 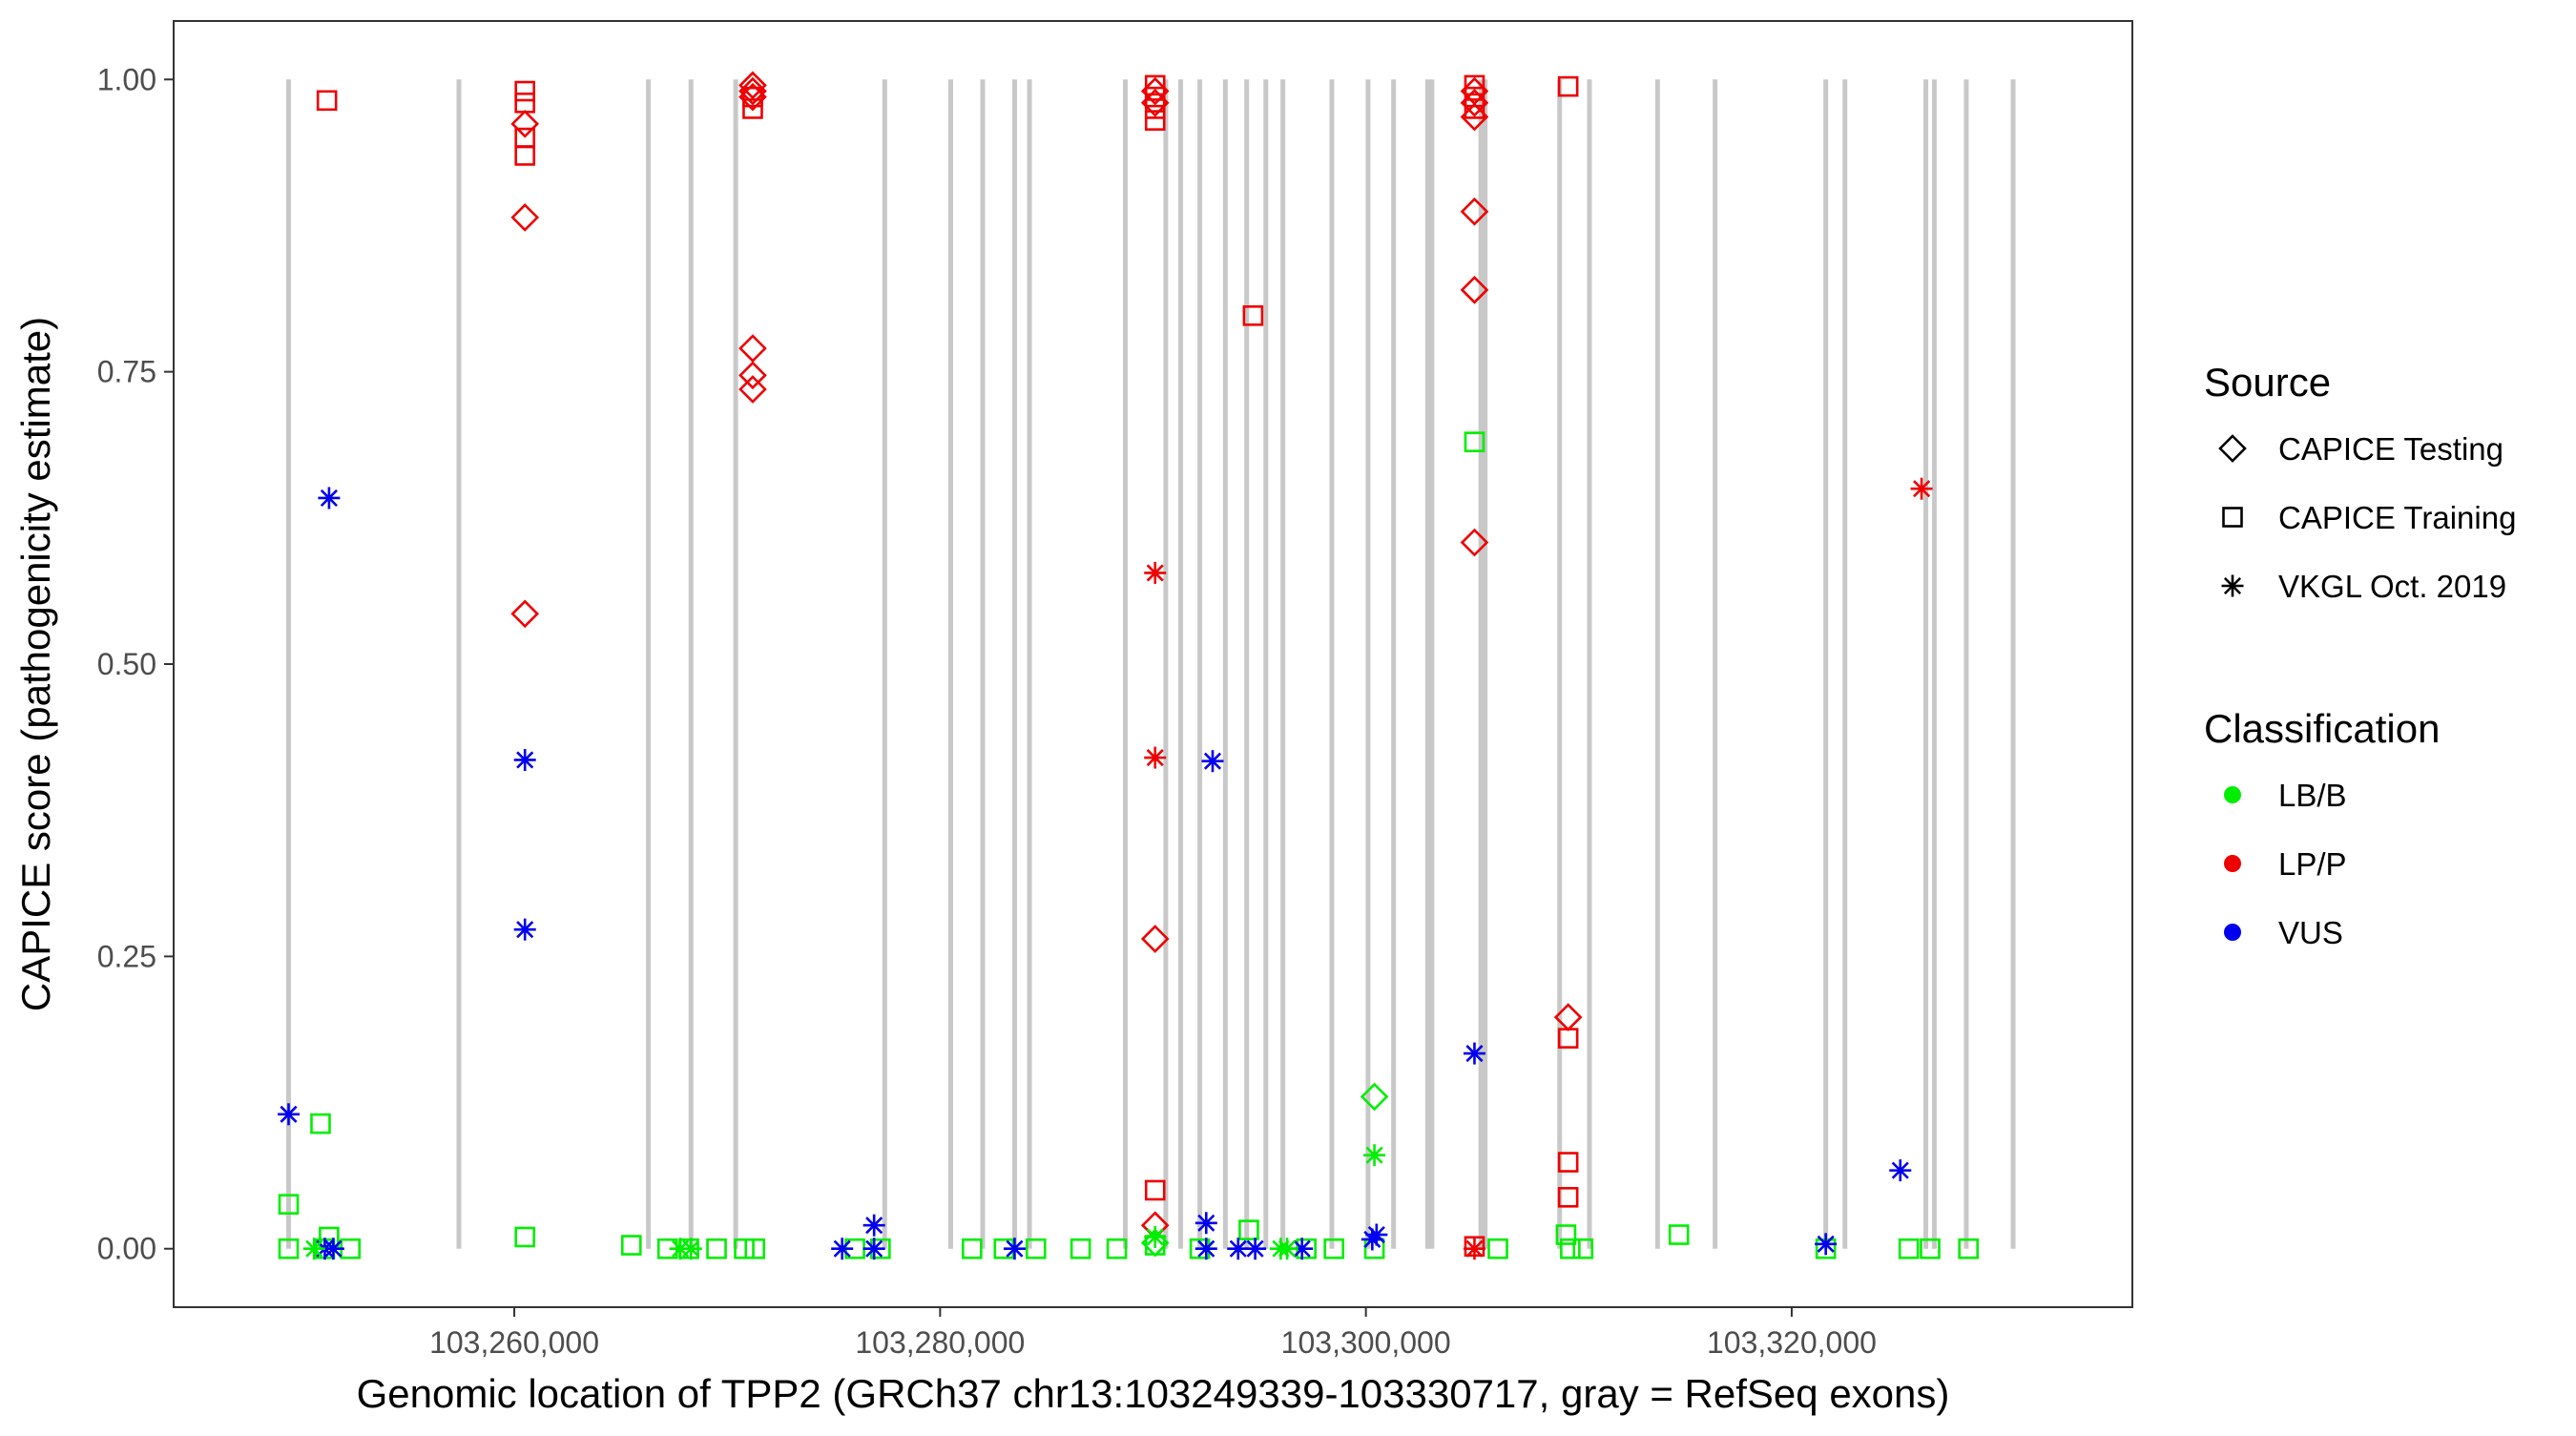 What do you see at coordinates (940, 1342) in the screenshot?
I see `x-tick-label: 103,280,000` at bounding box center [940, 1342].